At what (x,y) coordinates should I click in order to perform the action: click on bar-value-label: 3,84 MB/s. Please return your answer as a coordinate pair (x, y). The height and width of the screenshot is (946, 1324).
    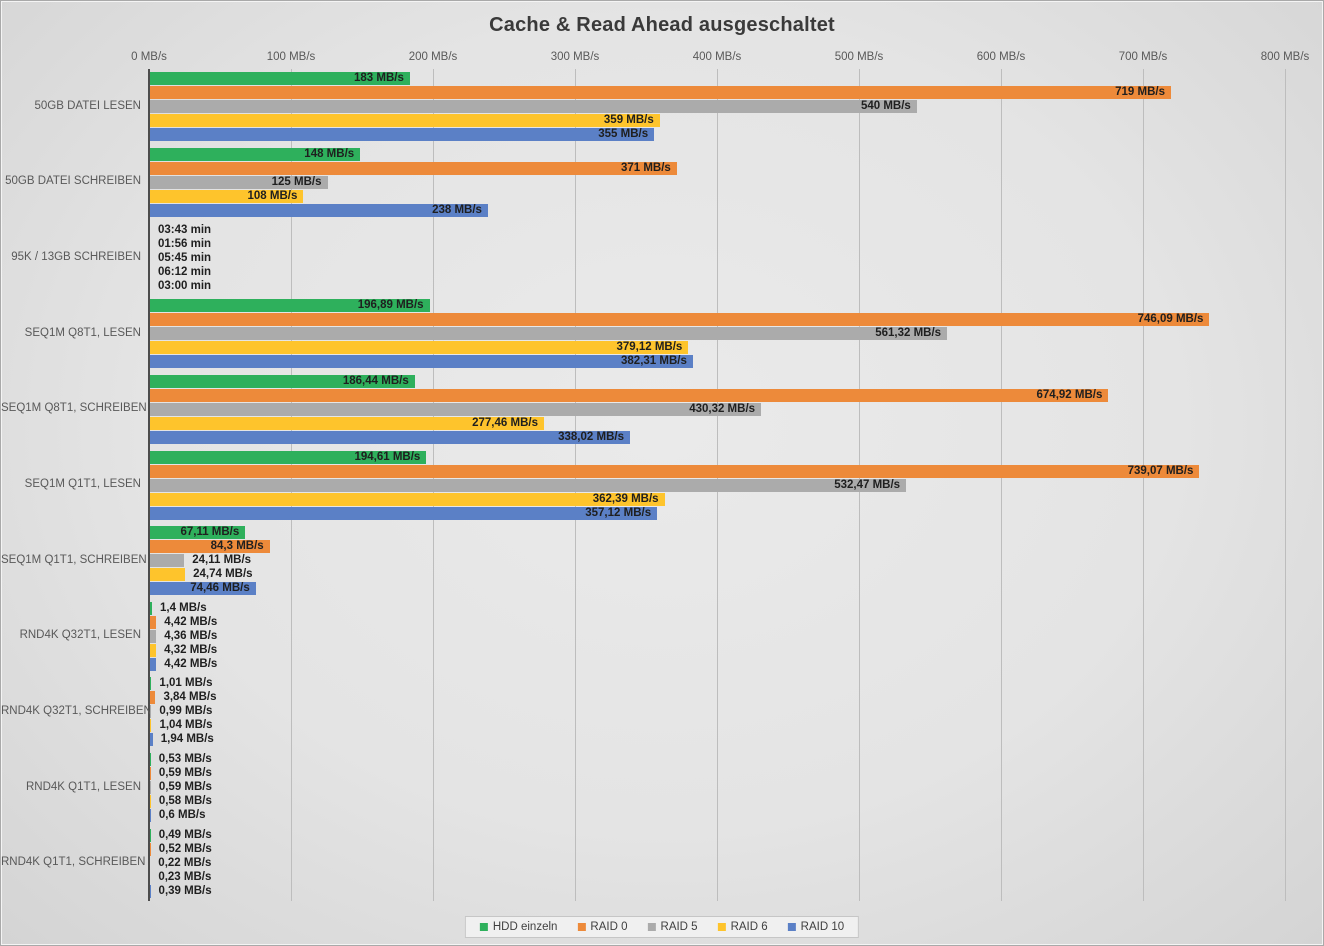
    Looking at the image, I should click on (190, 697).